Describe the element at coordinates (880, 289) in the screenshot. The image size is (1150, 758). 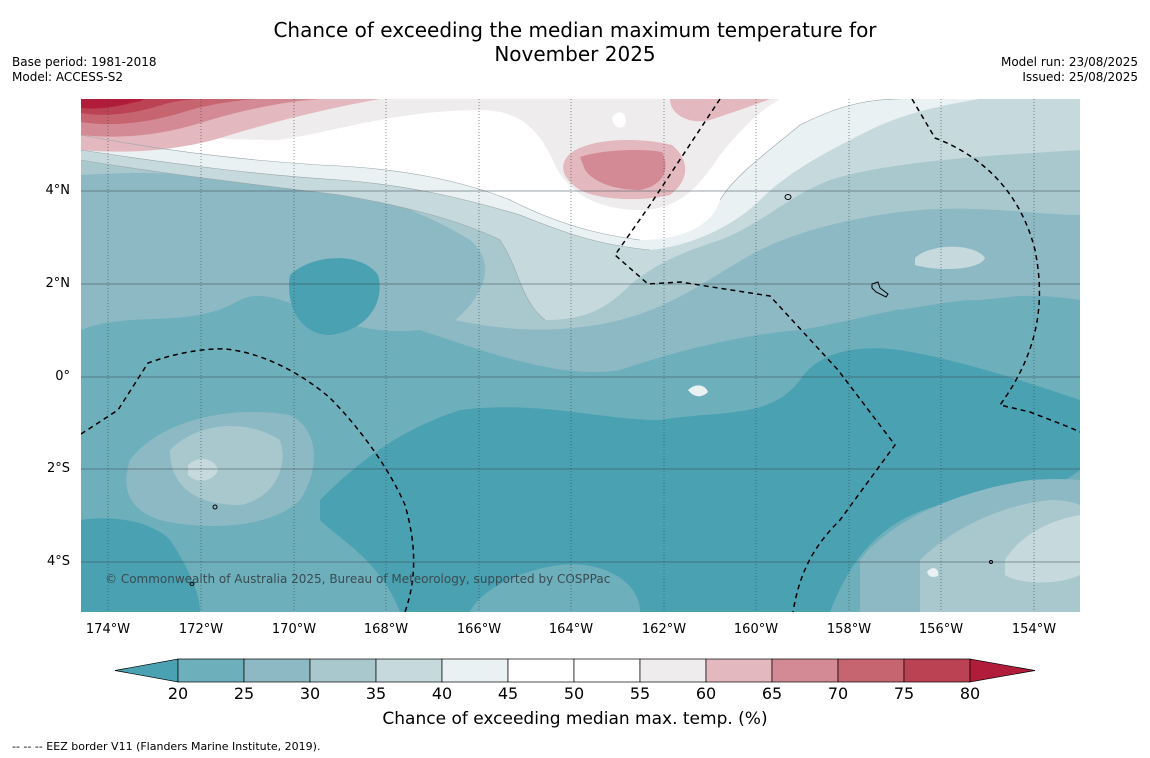
I see `island-kiritimati` at that location.